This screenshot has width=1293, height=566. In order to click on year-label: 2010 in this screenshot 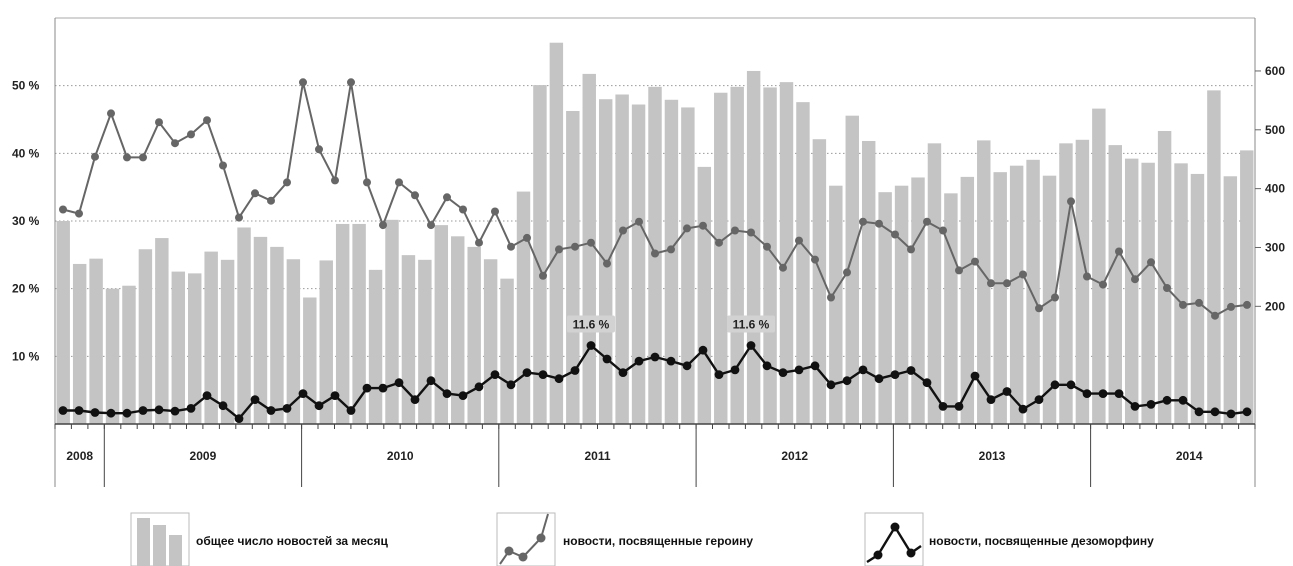, I will do `click(400, 456)`.